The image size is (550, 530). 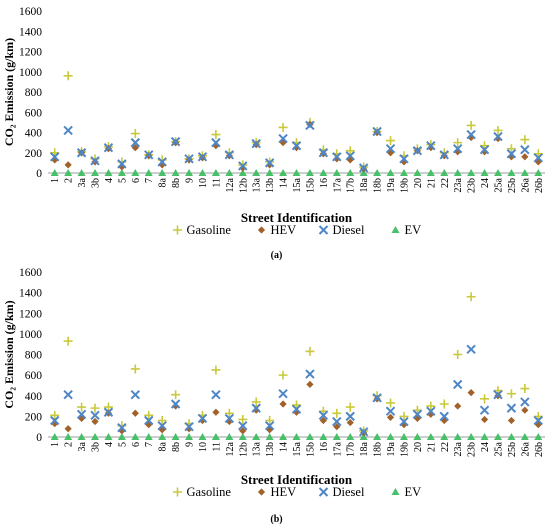 What do you see at coordinates (525, 184) in the screenshot?
I see `x-tick-label: 26a` at bounding box center [525, 184].